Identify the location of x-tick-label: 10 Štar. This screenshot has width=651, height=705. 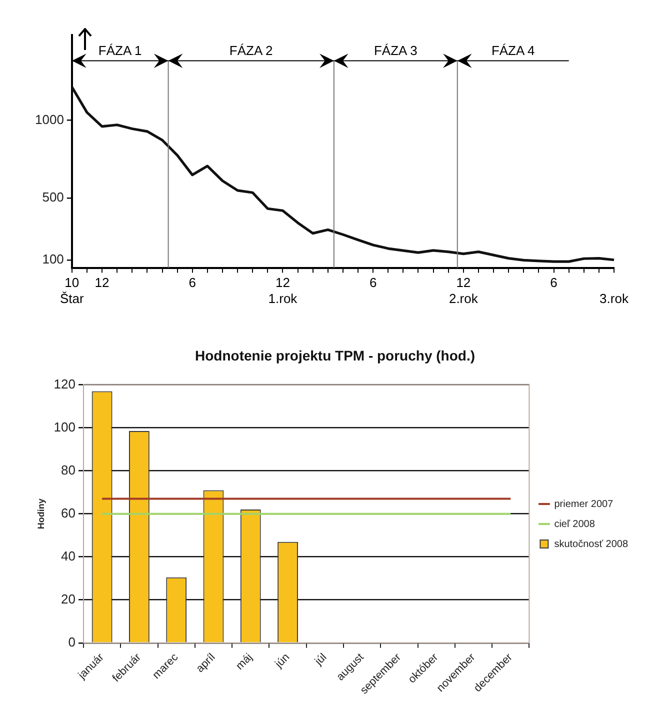
(72, 290).